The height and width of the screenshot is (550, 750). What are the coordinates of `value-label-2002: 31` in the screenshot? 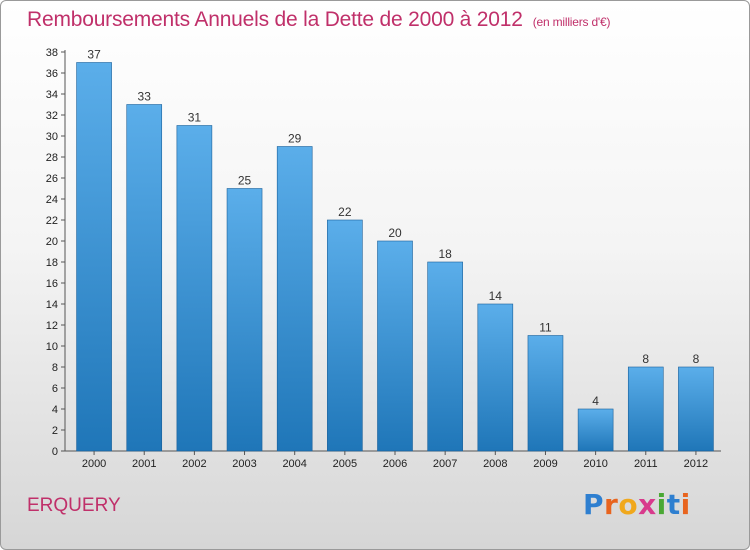 It's located at (195, 118).